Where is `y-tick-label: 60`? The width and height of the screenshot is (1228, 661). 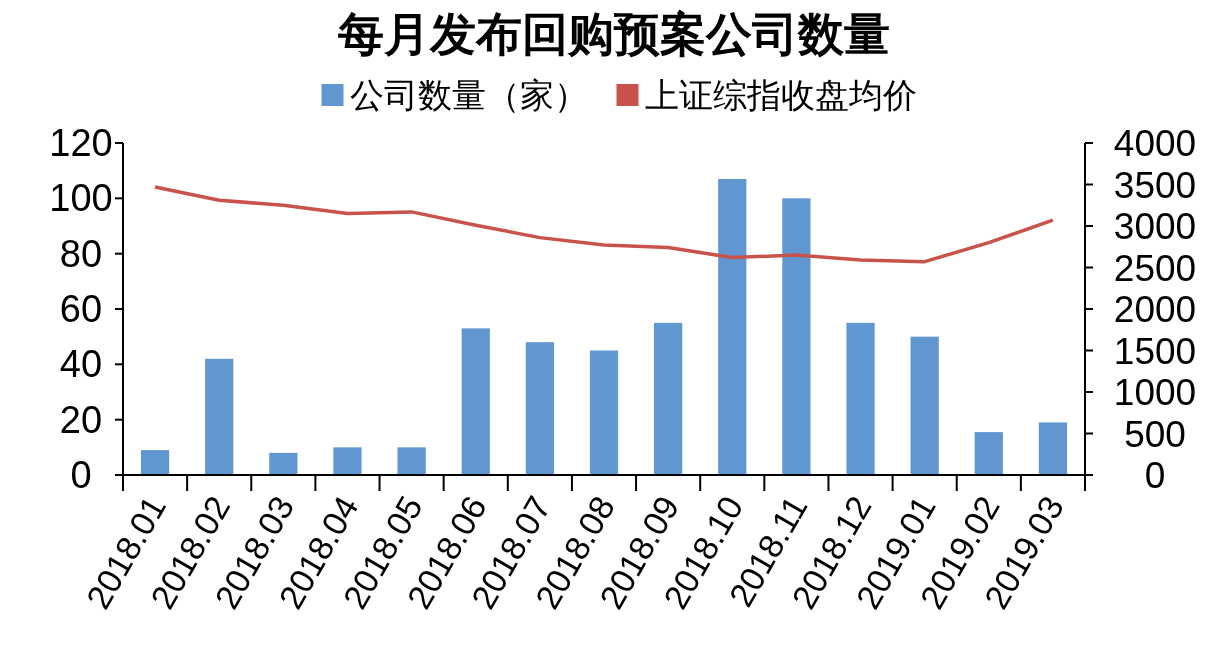 y-tick-label: 60 is located at coordinates (81, 309).